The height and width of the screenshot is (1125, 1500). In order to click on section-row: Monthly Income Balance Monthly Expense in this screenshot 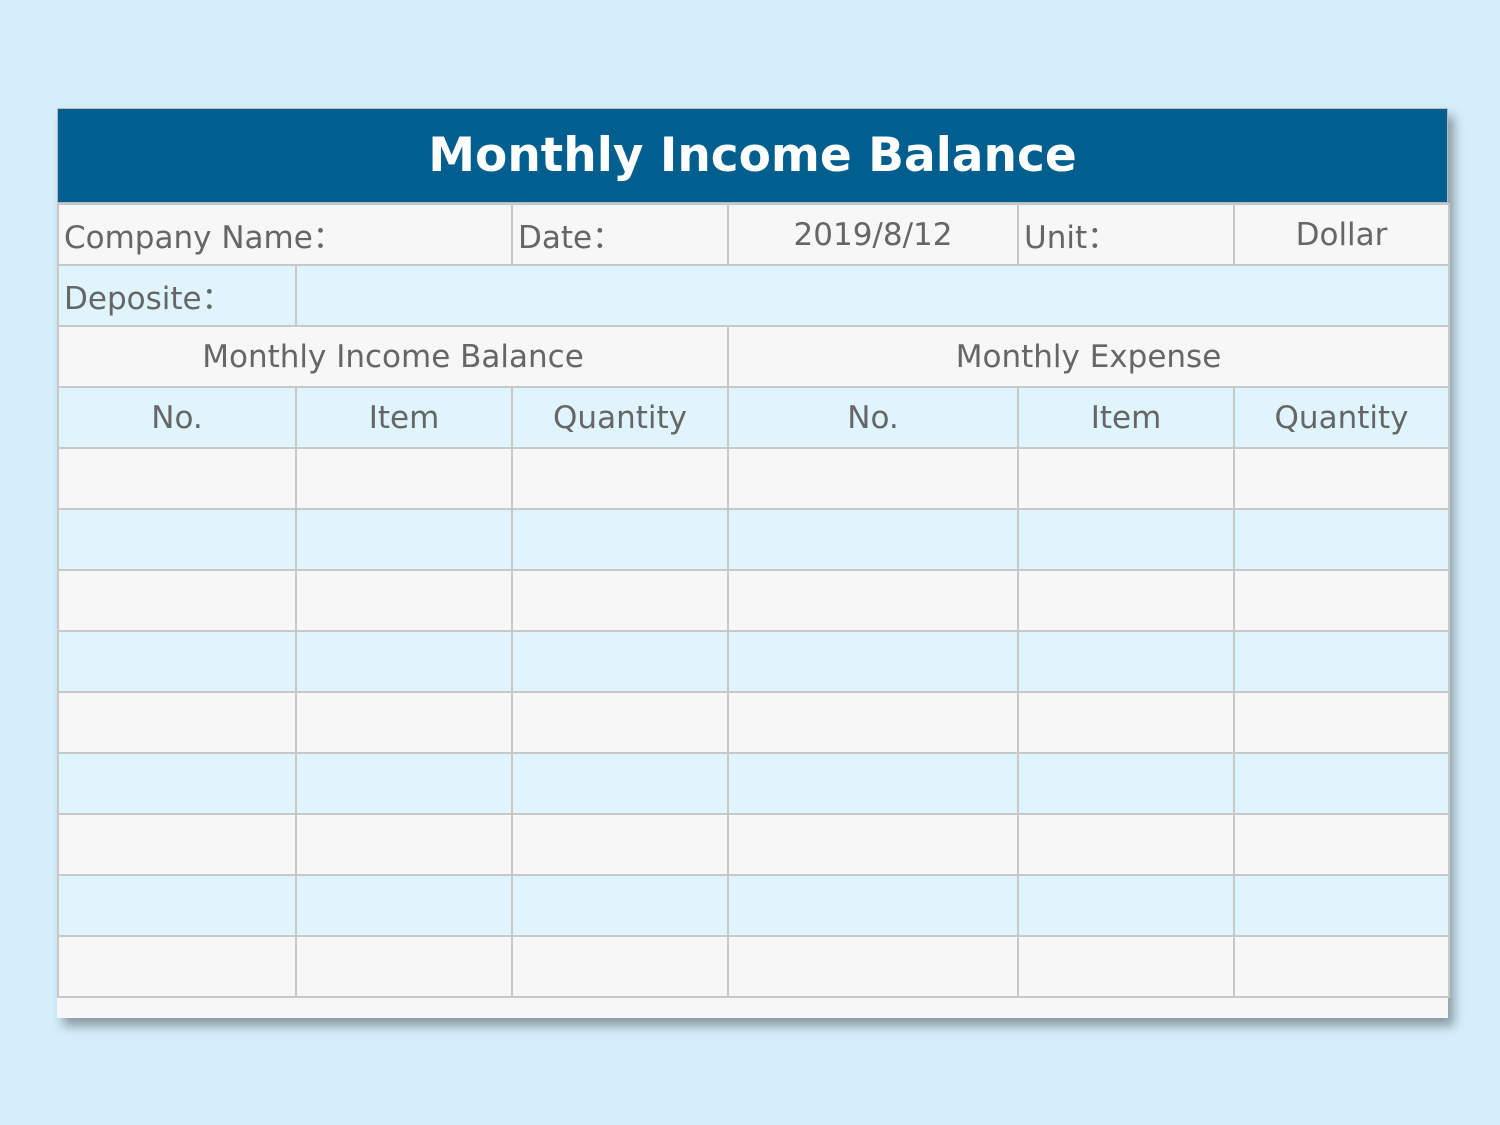, I will do `click(753, 356)`.